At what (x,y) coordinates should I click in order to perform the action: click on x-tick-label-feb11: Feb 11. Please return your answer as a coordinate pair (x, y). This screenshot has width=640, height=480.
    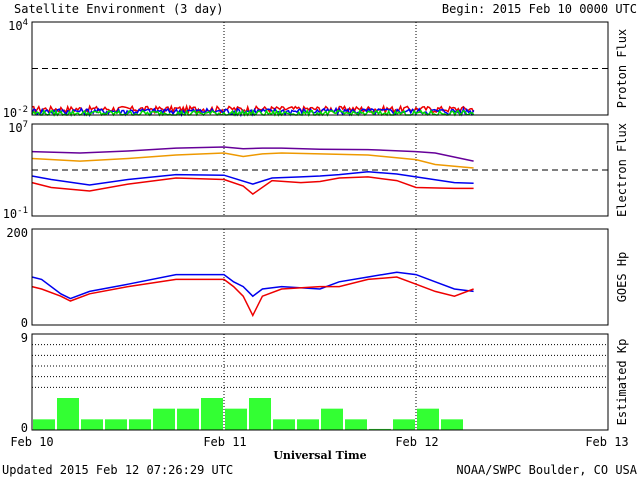
    Looking at the image, I should click on (224, 442).